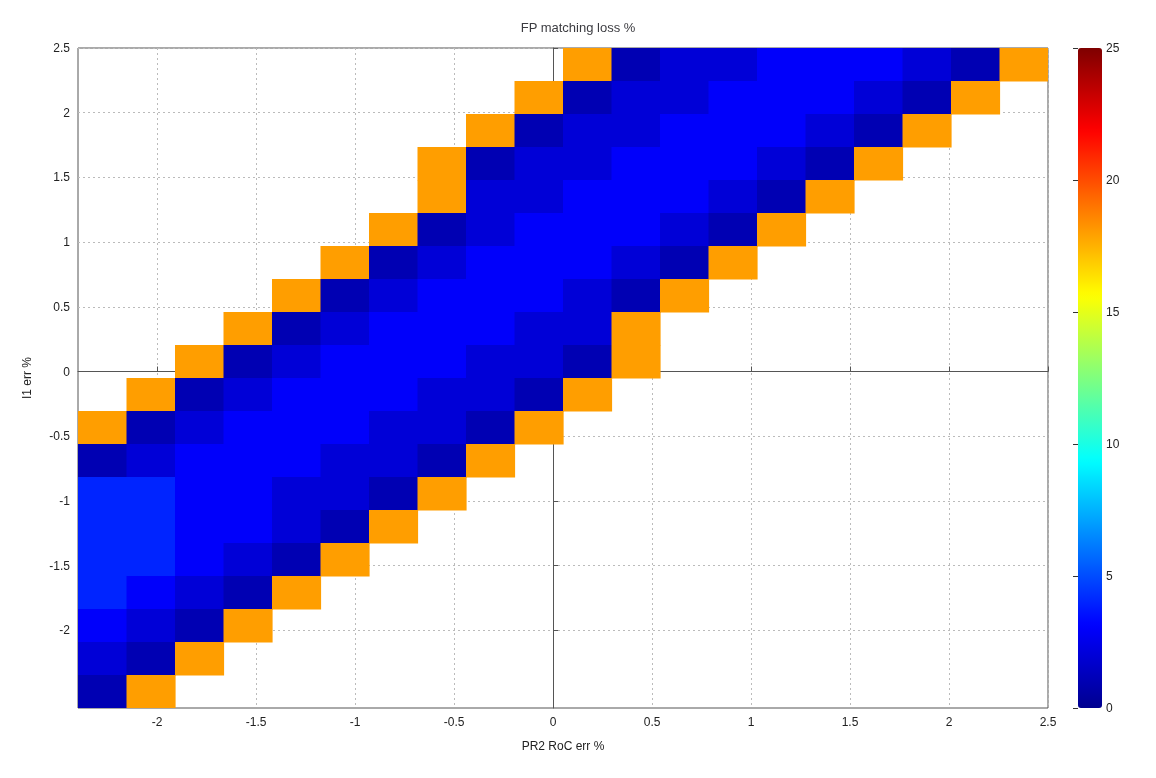  I want to click on x-tick-label: 1, so click(751, 722).